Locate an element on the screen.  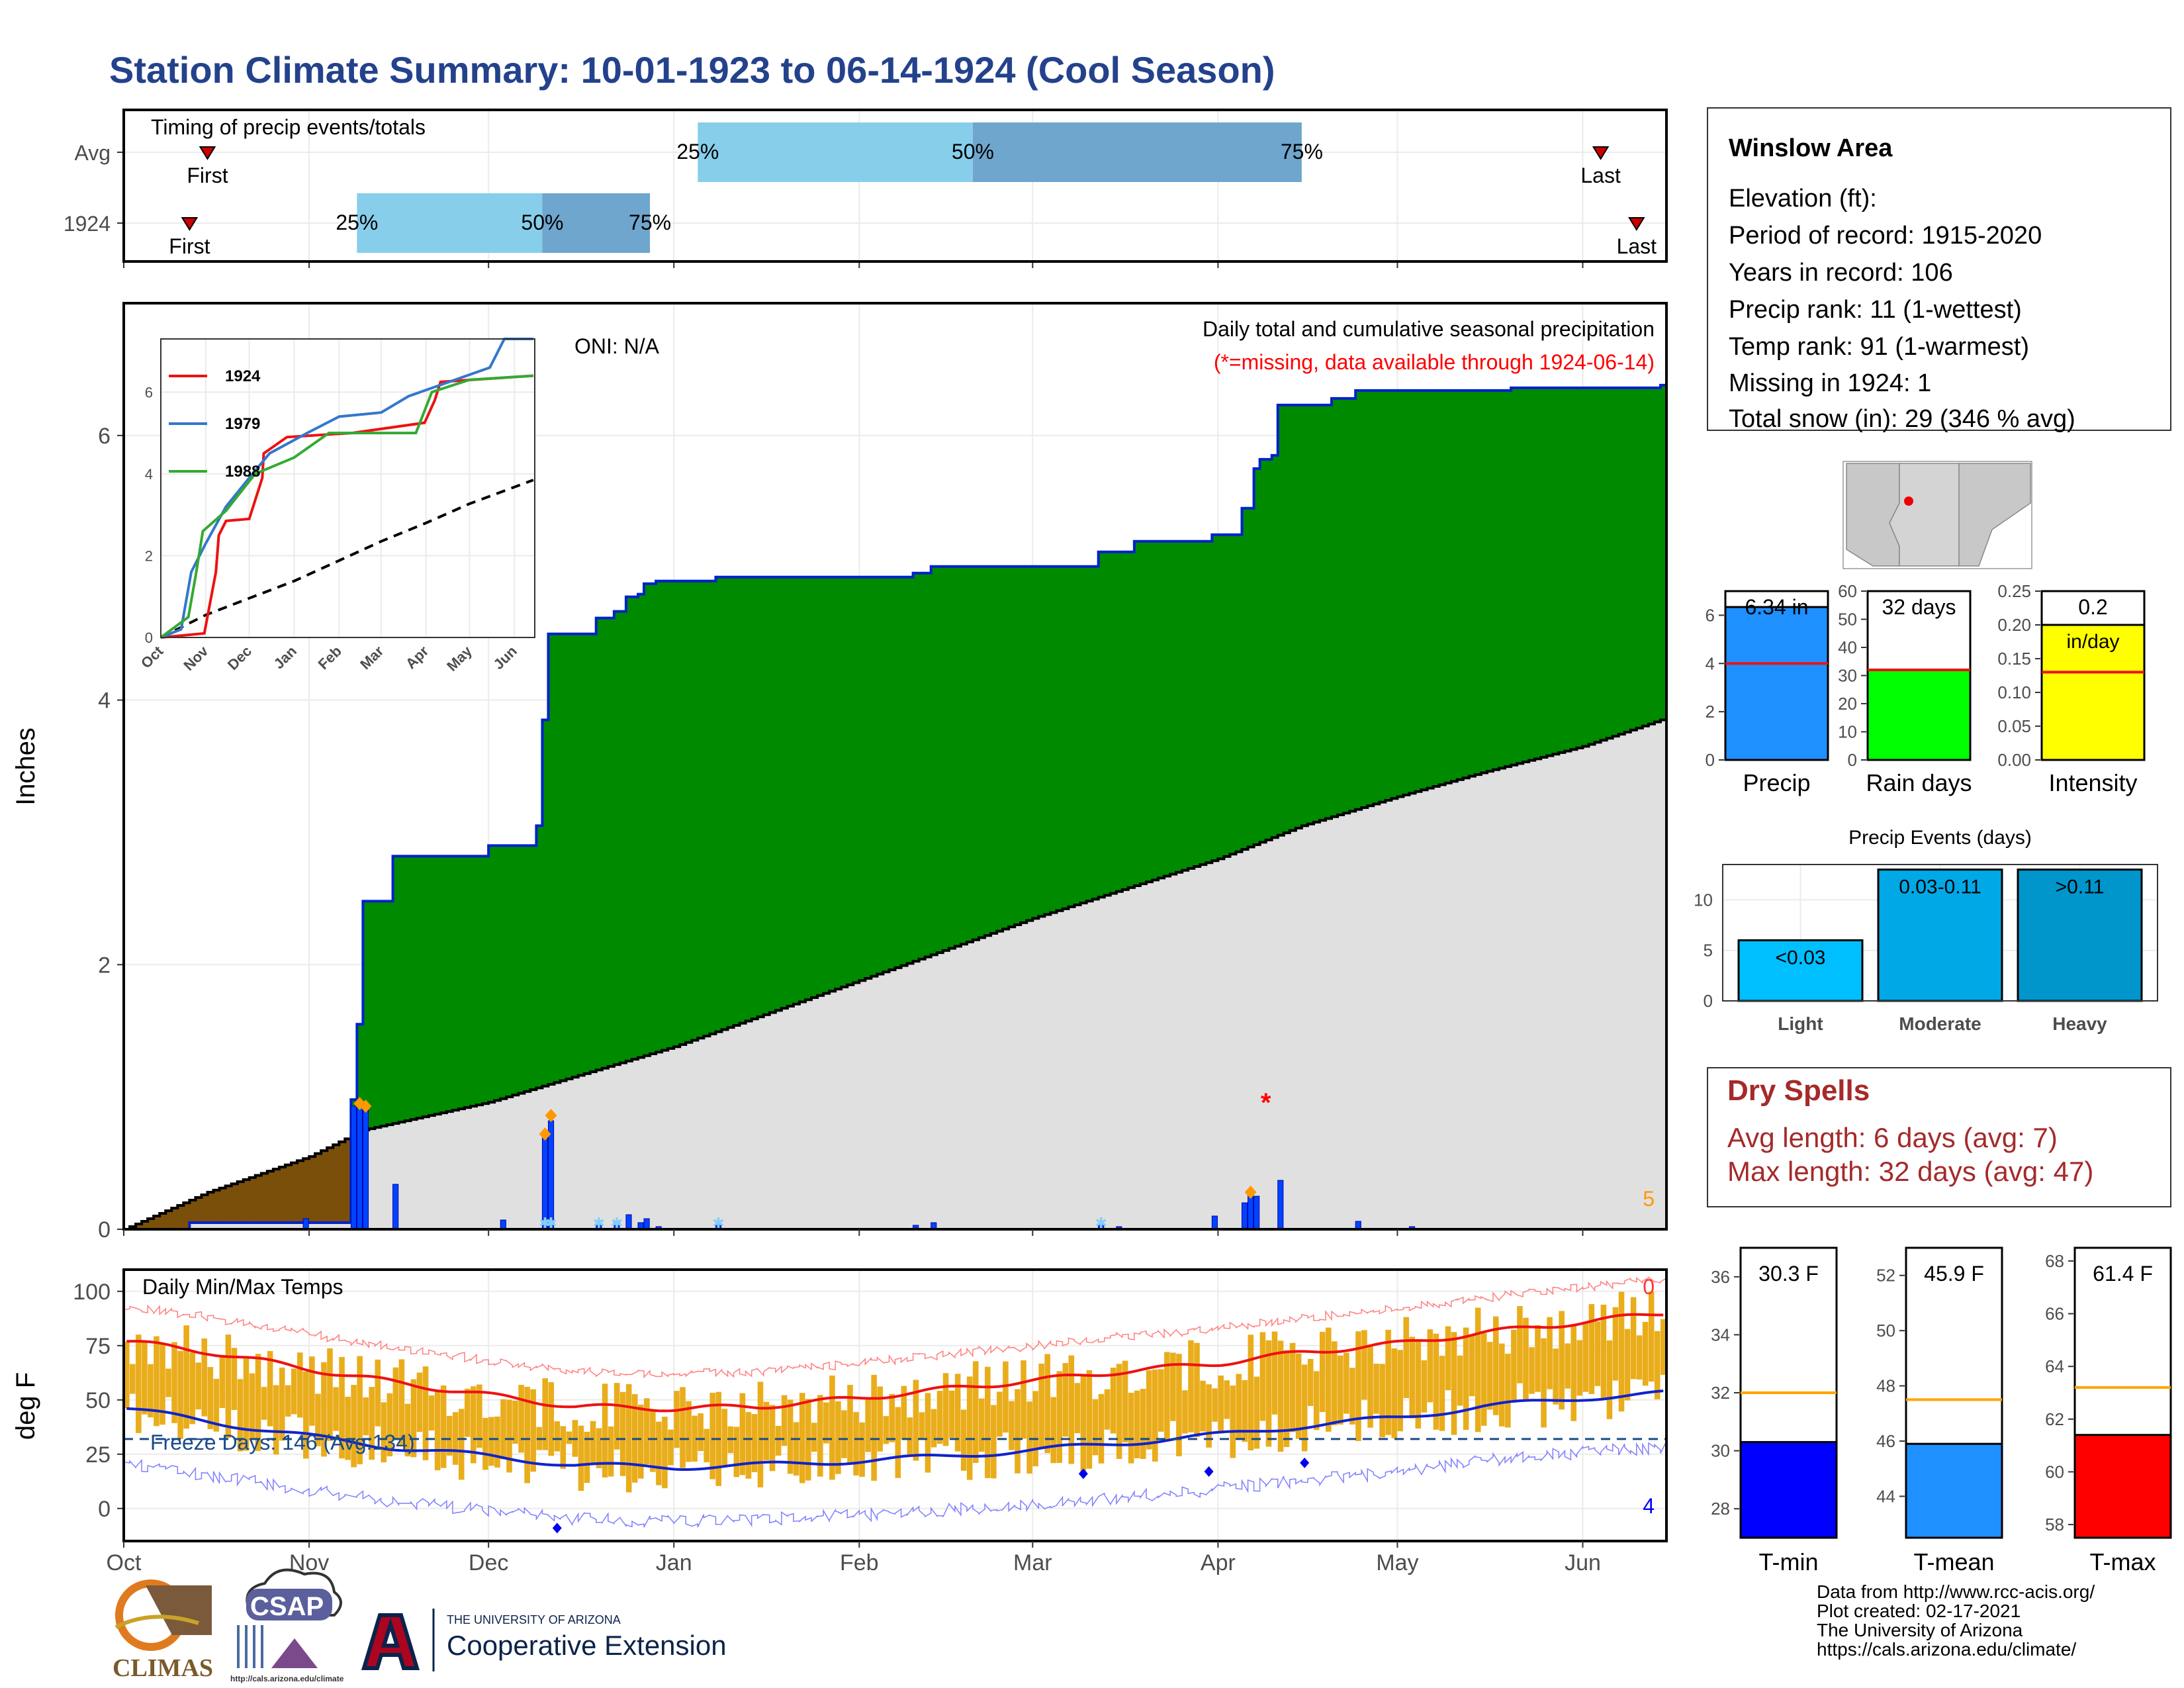
temp-summary-y-tick-label: 62 is located at coordinates (2054, 1419).